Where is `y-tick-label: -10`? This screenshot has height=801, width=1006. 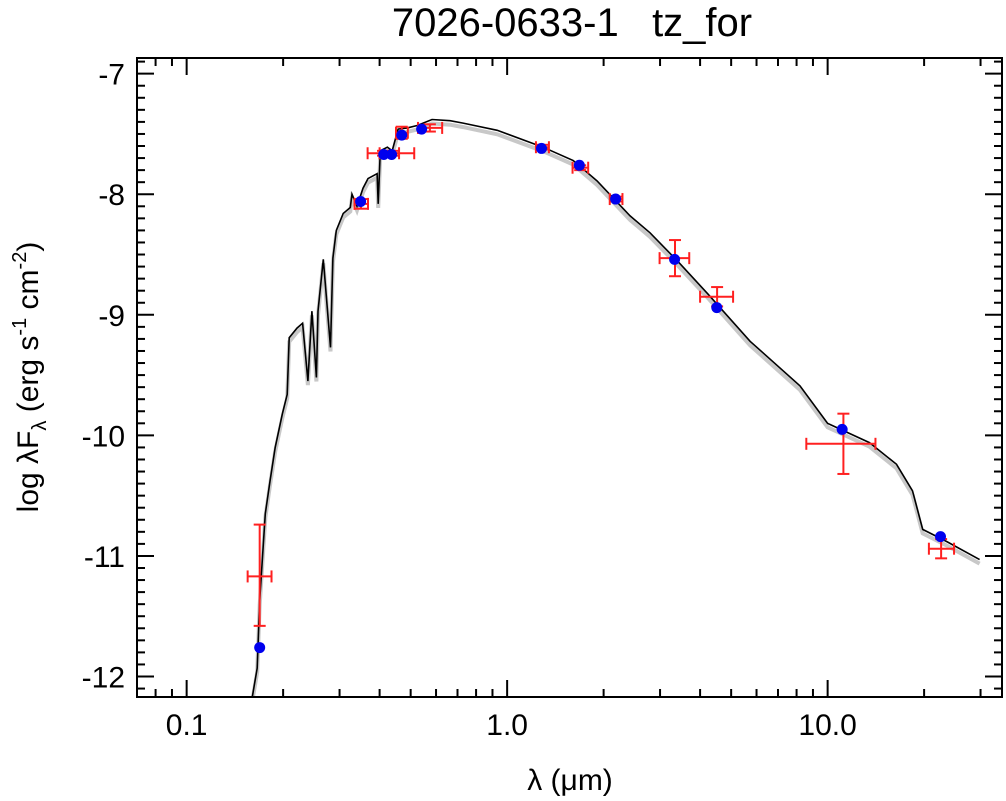 y-tick-label: -10 is located at coordinates (103, 436).